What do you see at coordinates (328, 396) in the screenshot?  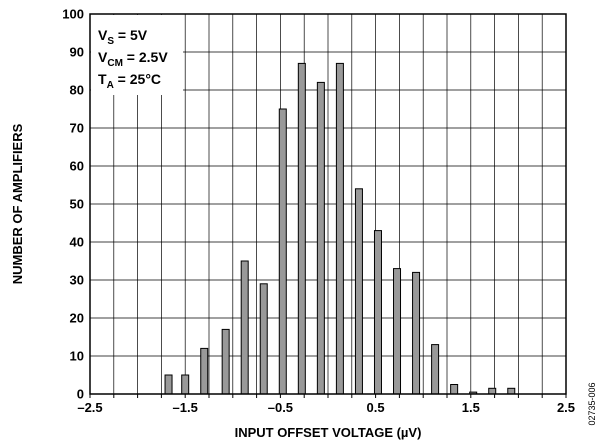 I see `tick-marks` at bounding box center [328, 396].